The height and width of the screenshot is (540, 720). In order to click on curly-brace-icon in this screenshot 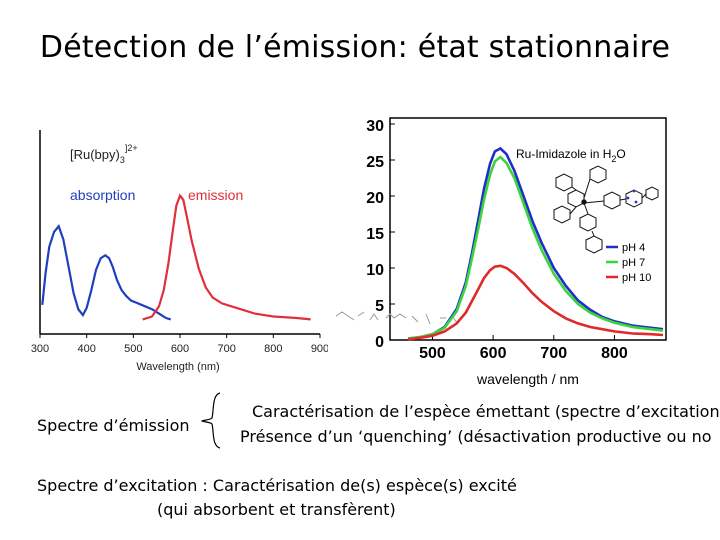, I will do `click(210, 420)`.